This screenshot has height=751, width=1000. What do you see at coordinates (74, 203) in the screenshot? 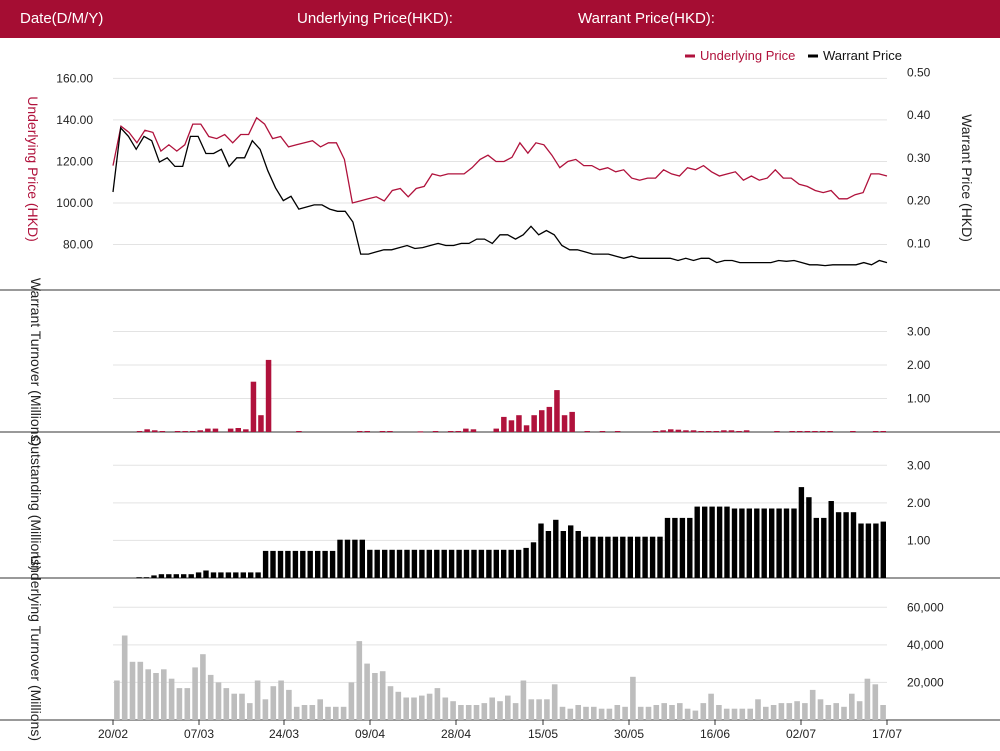
I see `y-left-tick-label: 100.00` at bounding box center [74, 203].